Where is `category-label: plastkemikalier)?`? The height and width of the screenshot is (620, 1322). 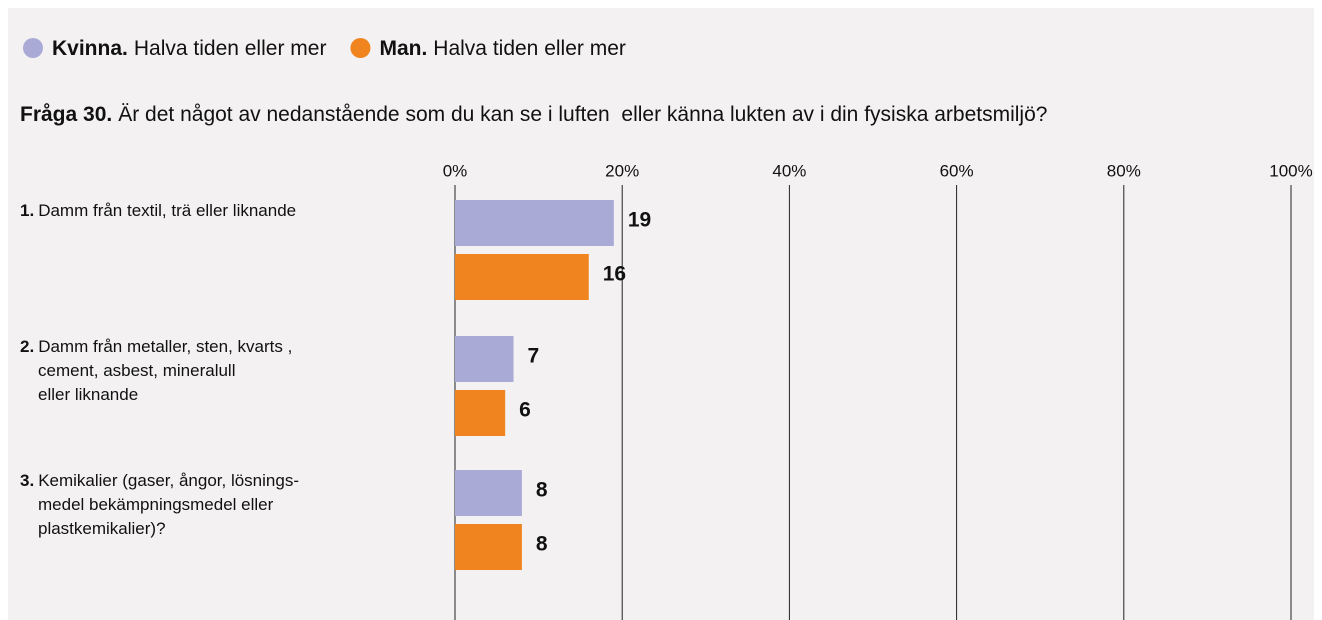 category-label: plastkemikalier)? is located at coordinates (102, 528).